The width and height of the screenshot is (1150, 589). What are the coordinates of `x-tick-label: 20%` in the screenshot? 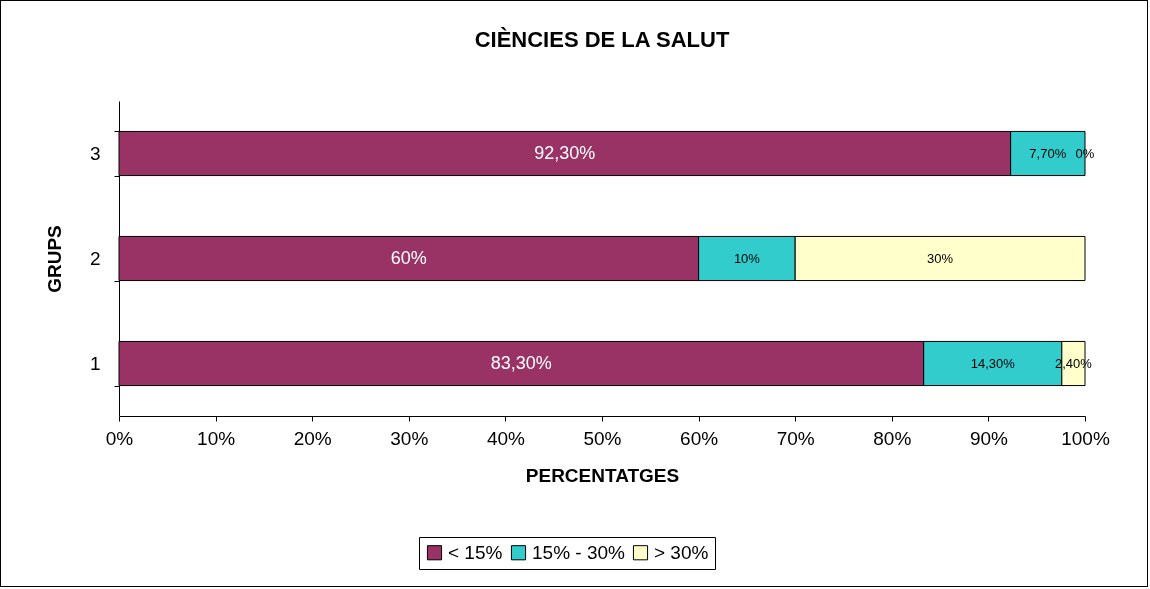 It's located at (312, 438).